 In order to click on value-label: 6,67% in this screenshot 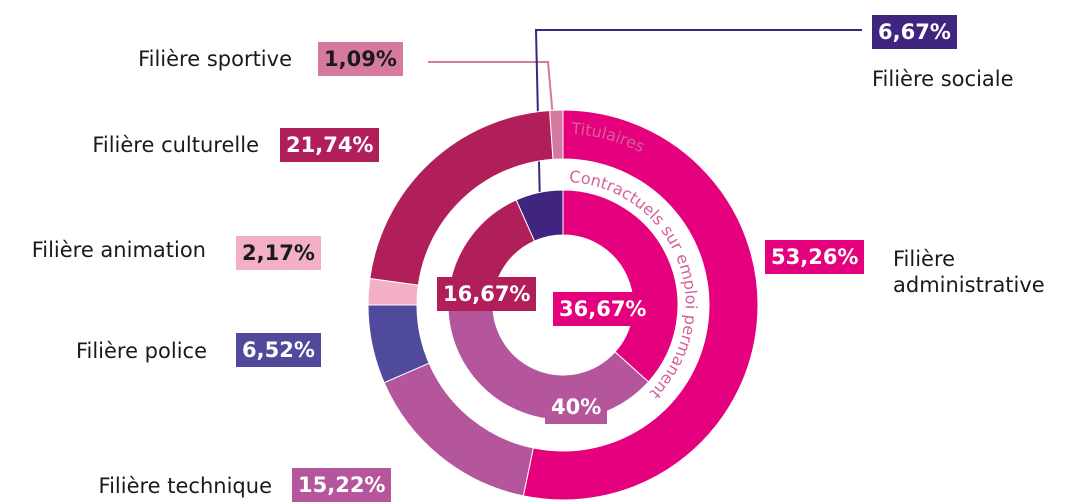, I will do `click(914, 32)`.